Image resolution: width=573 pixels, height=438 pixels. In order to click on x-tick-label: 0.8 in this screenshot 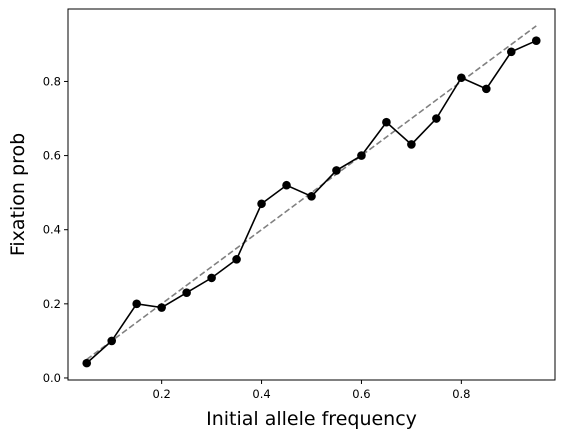, I will do `click(461, 394)`.